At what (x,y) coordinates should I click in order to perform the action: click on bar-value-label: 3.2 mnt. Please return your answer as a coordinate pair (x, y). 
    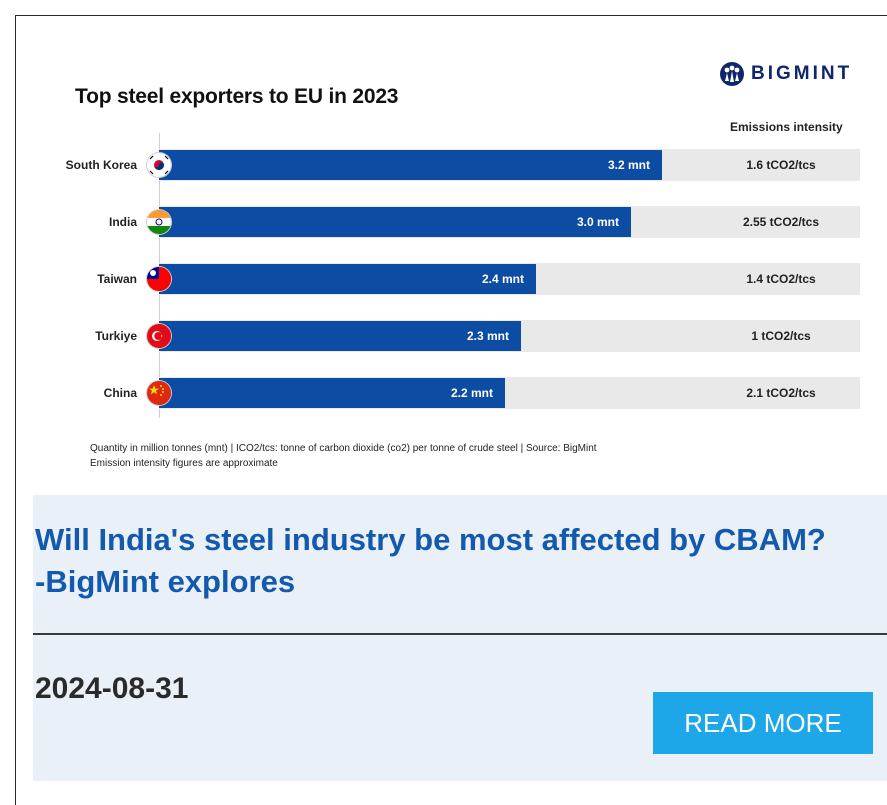
    Looking at the image, I should click on (628, 165).